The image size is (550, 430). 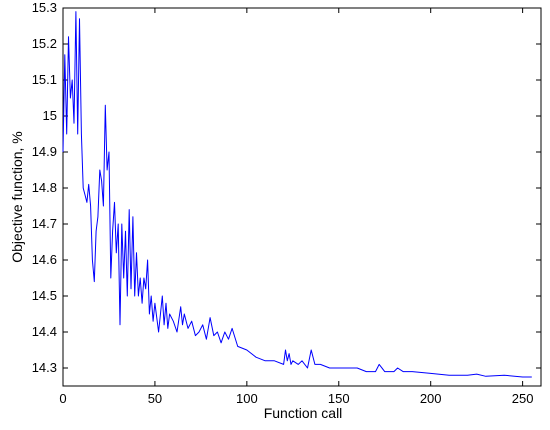 What do you see at coordinates (44, 151) in the screenshot?
I see `y-tick-label: 14.9` at bounding box center [44, 151].